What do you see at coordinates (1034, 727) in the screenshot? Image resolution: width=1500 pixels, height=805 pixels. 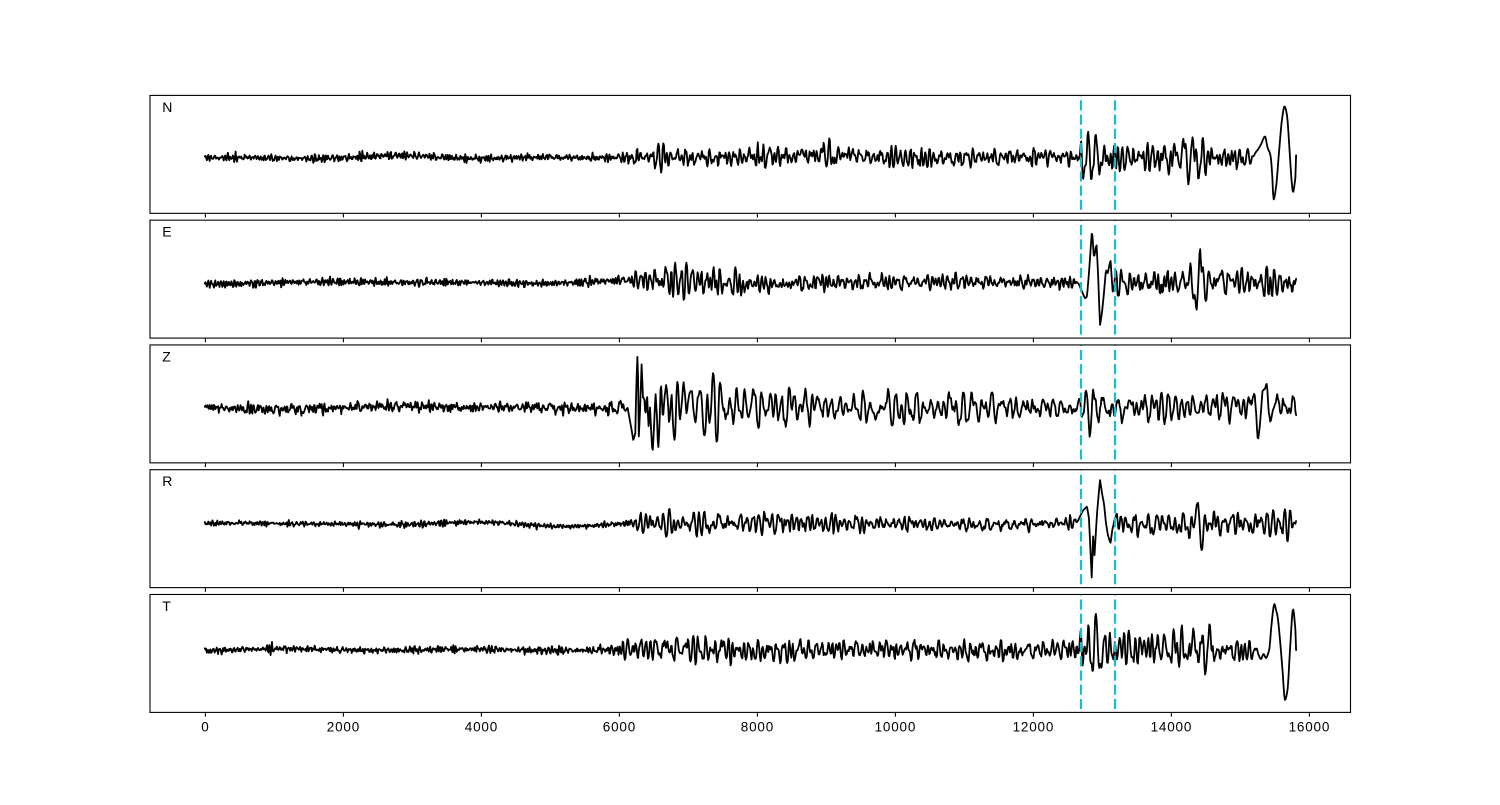 I see `svg-text: 12000` at bounding box center [1034, 727].